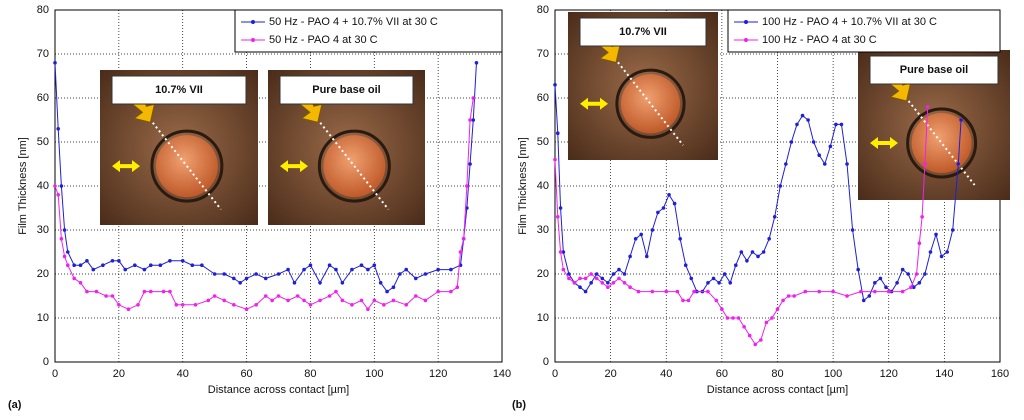 This screenshot has width=1024, height=420. Describe the element at coordinates (374, 374) in the screenshot. I see `x-tick-label: 100` at that location.